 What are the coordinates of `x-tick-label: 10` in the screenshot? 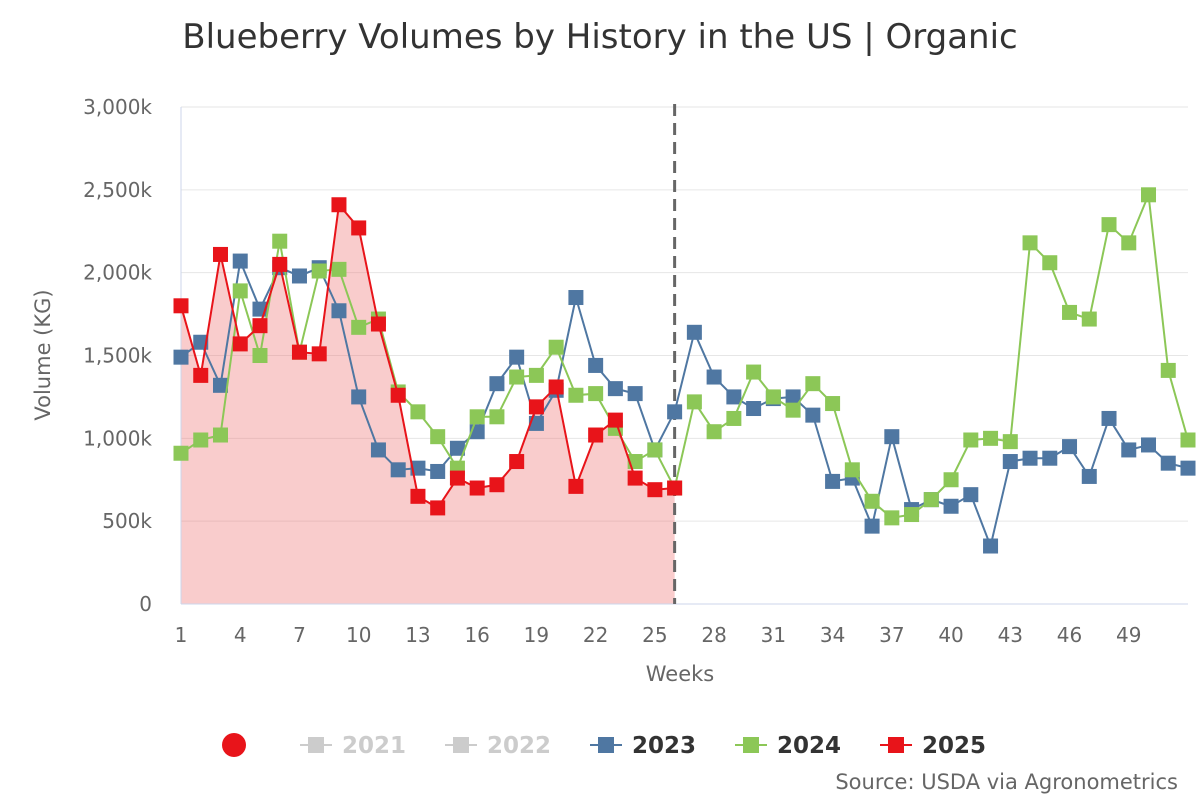 It's located at (358, 635).